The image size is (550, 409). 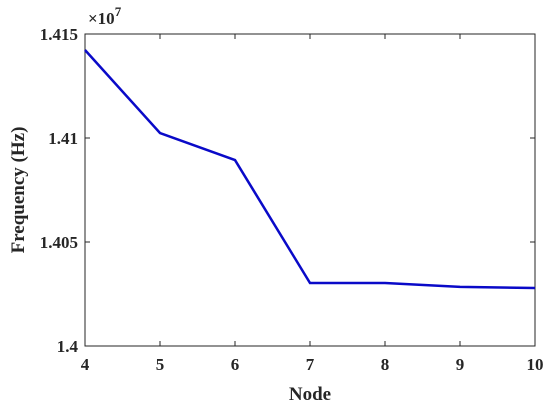 What do you see at coordinates (18, 190) in the screenshot?
I see `y-axis-title: Frequency (Hz)` at bounding box center [18, 190].